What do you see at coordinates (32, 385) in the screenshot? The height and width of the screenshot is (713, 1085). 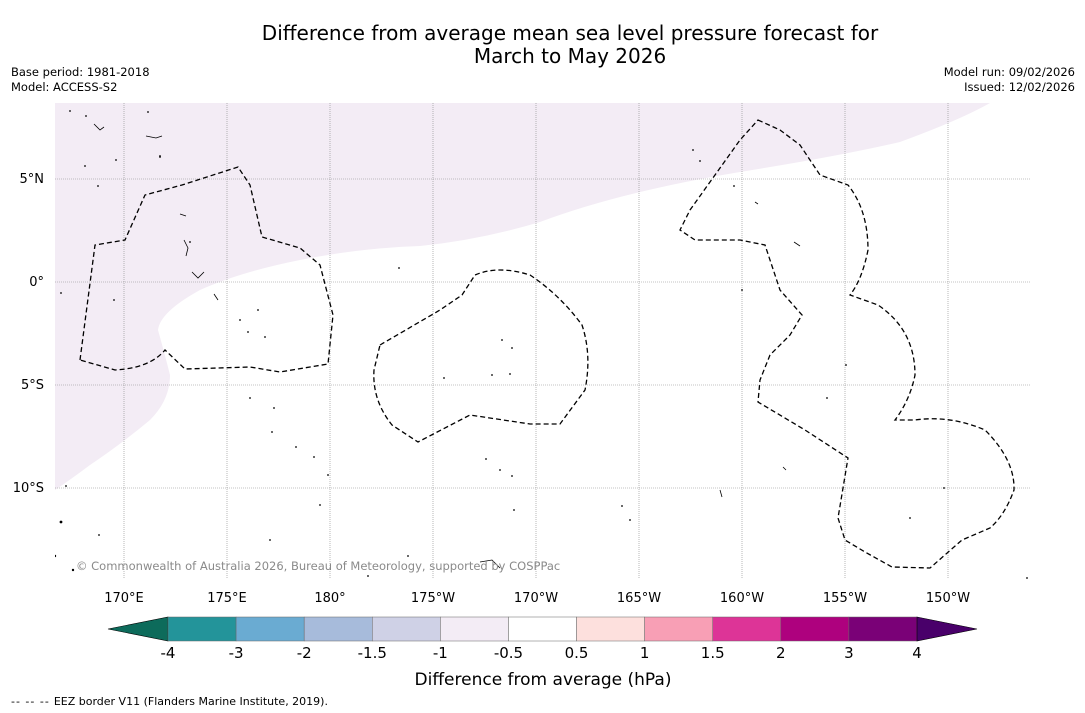 I see `lat-label: 5°S` at bounding box center [32, 385].